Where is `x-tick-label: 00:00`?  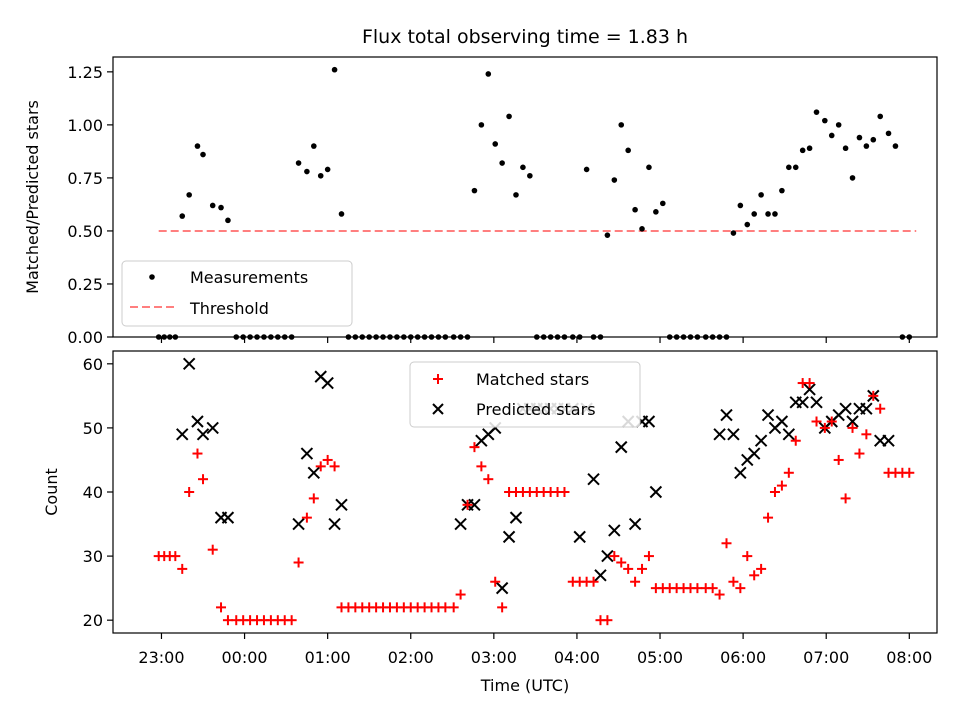
x-tick-label: 00:00 is located at coordinates (245, 657).